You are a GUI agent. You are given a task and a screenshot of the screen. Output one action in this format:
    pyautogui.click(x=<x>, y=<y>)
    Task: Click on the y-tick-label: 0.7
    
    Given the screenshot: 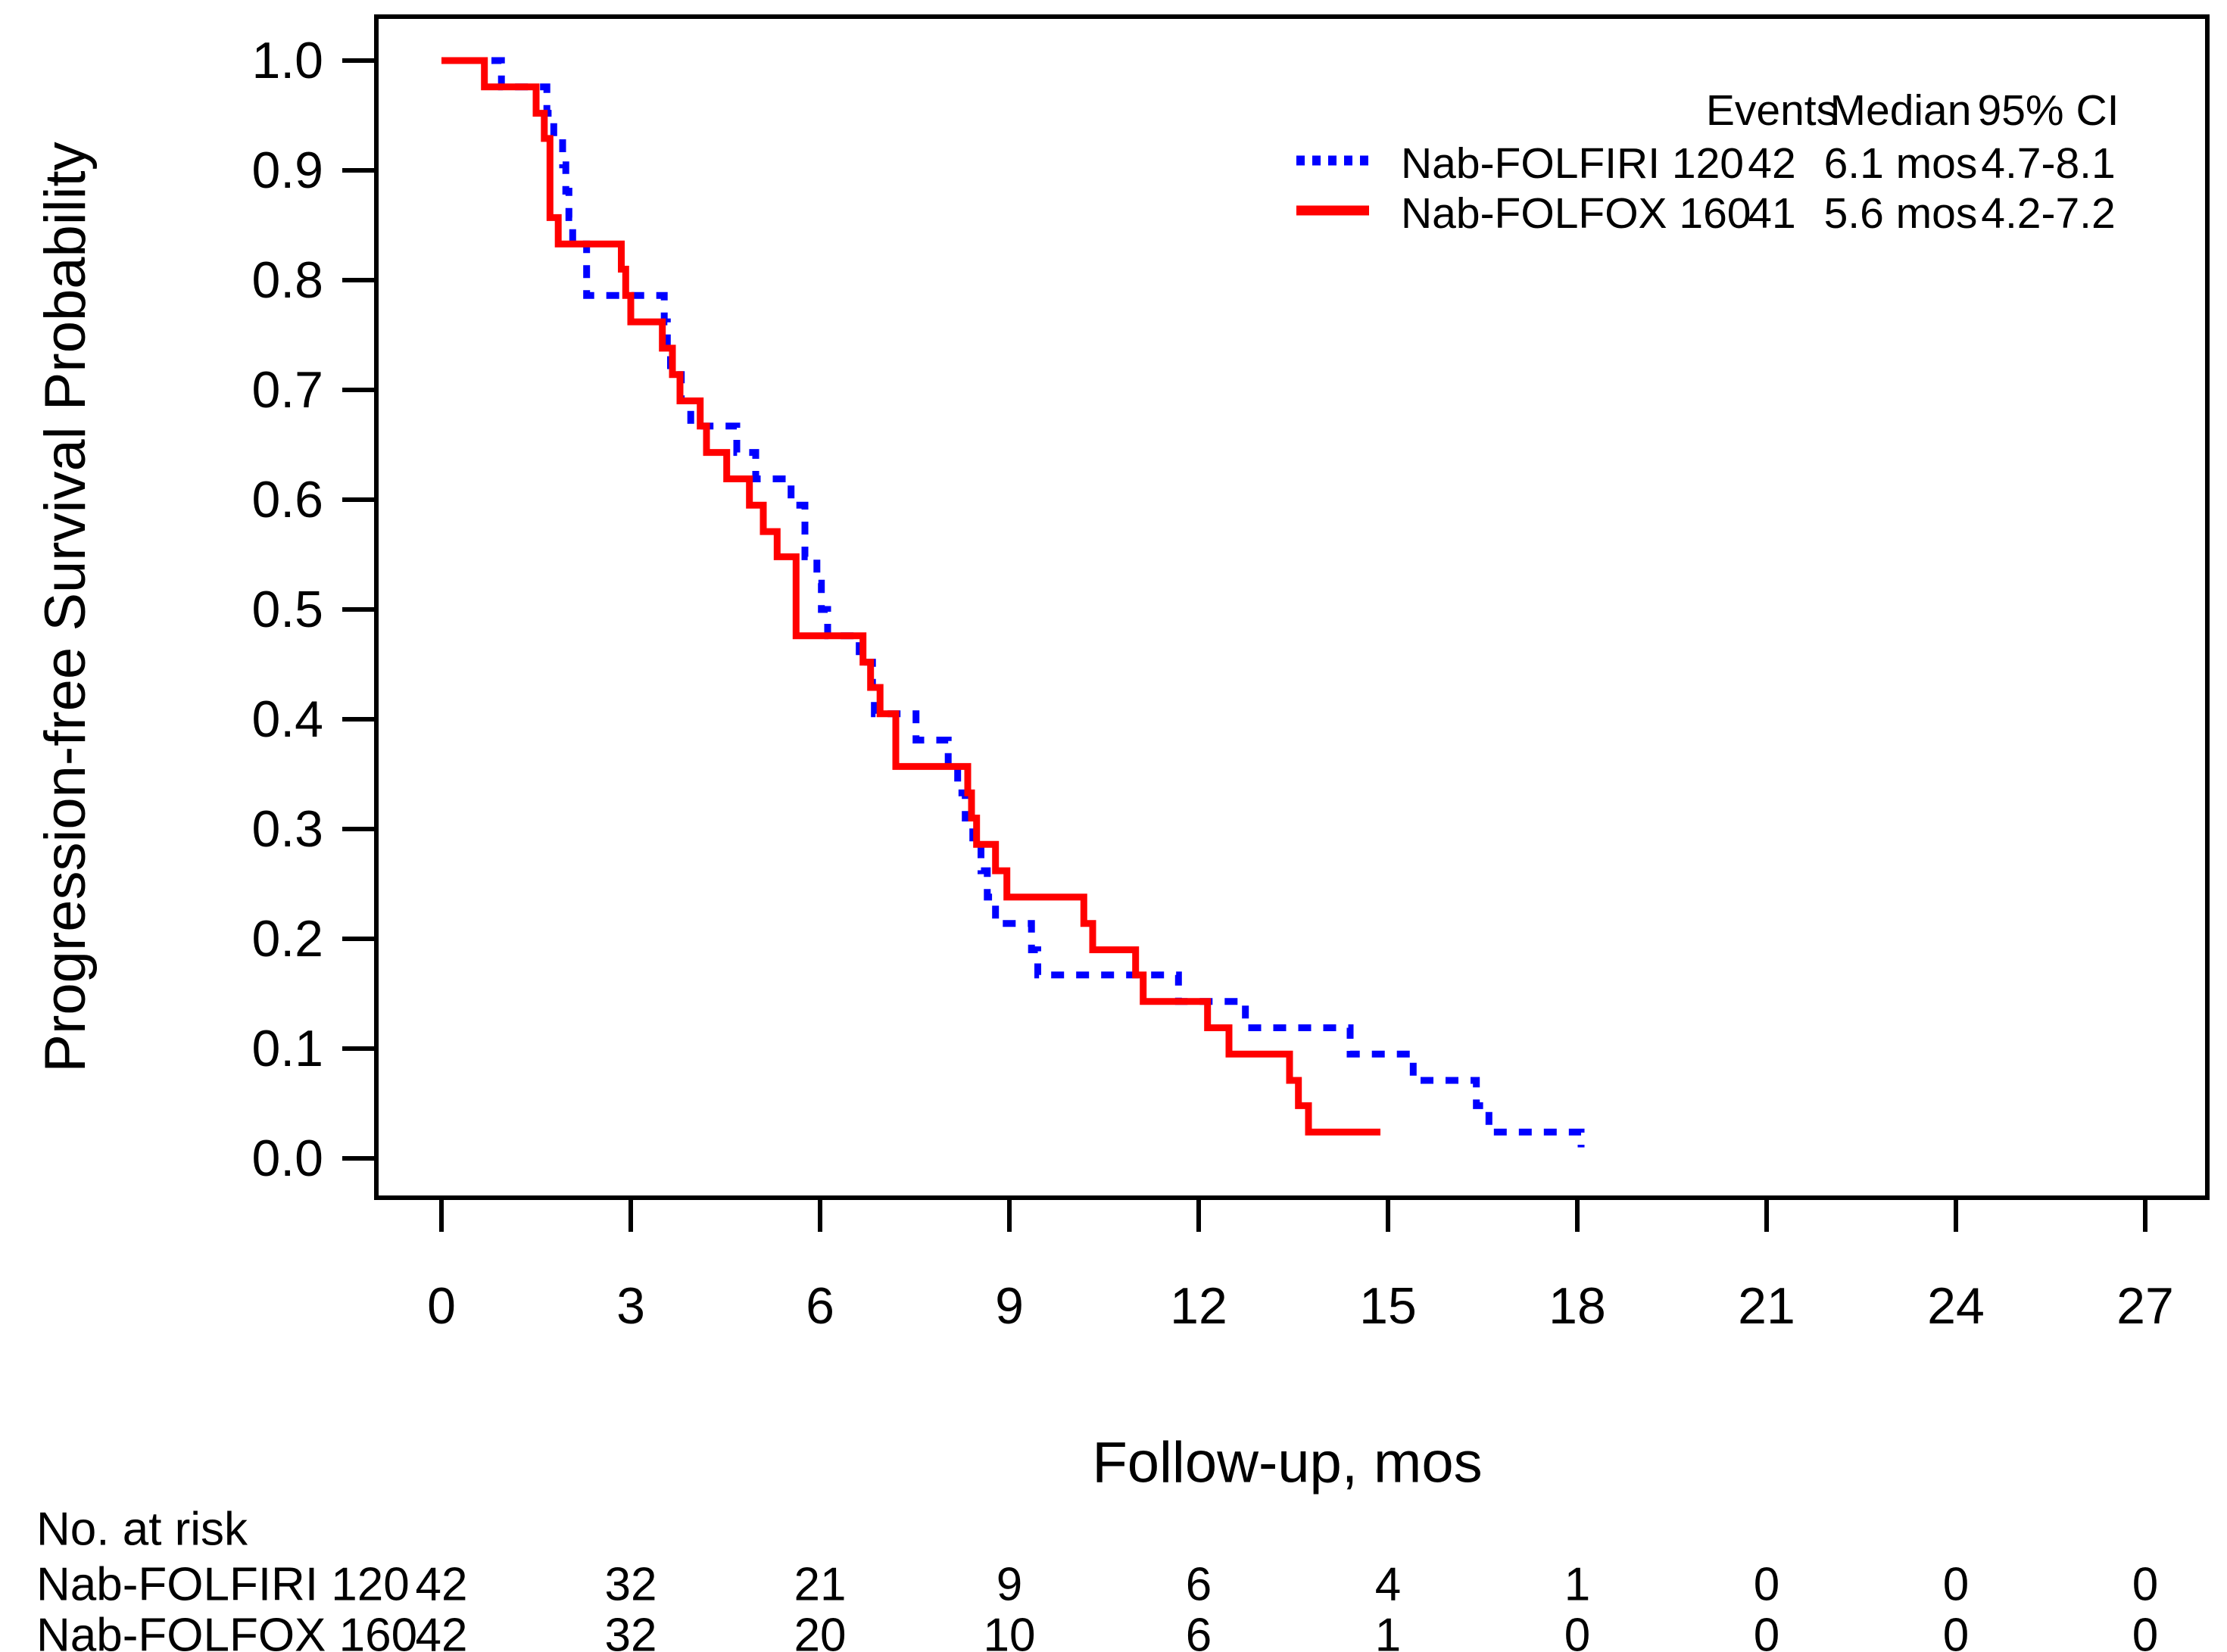 What is the action you would take?
    pyautogui.click(x=287, y=390)
    